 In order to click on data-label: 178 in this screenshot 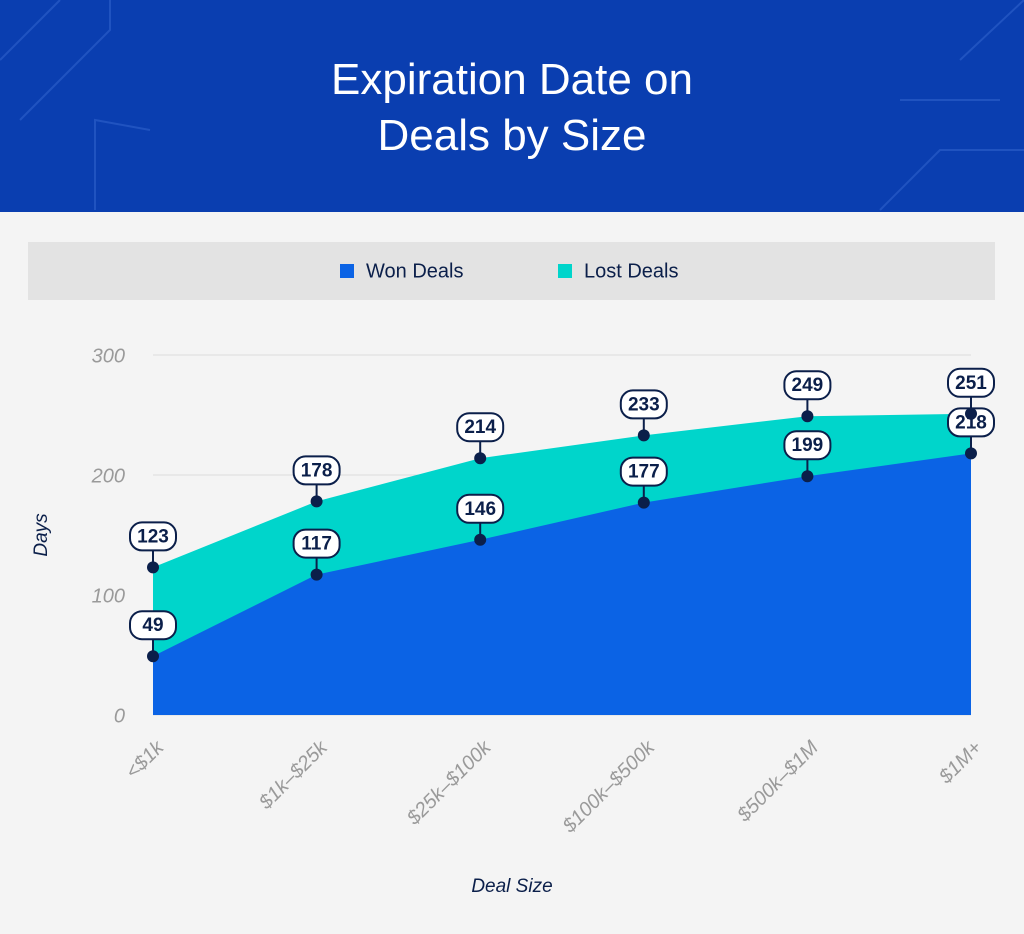, I will do `click(317, 470)`.